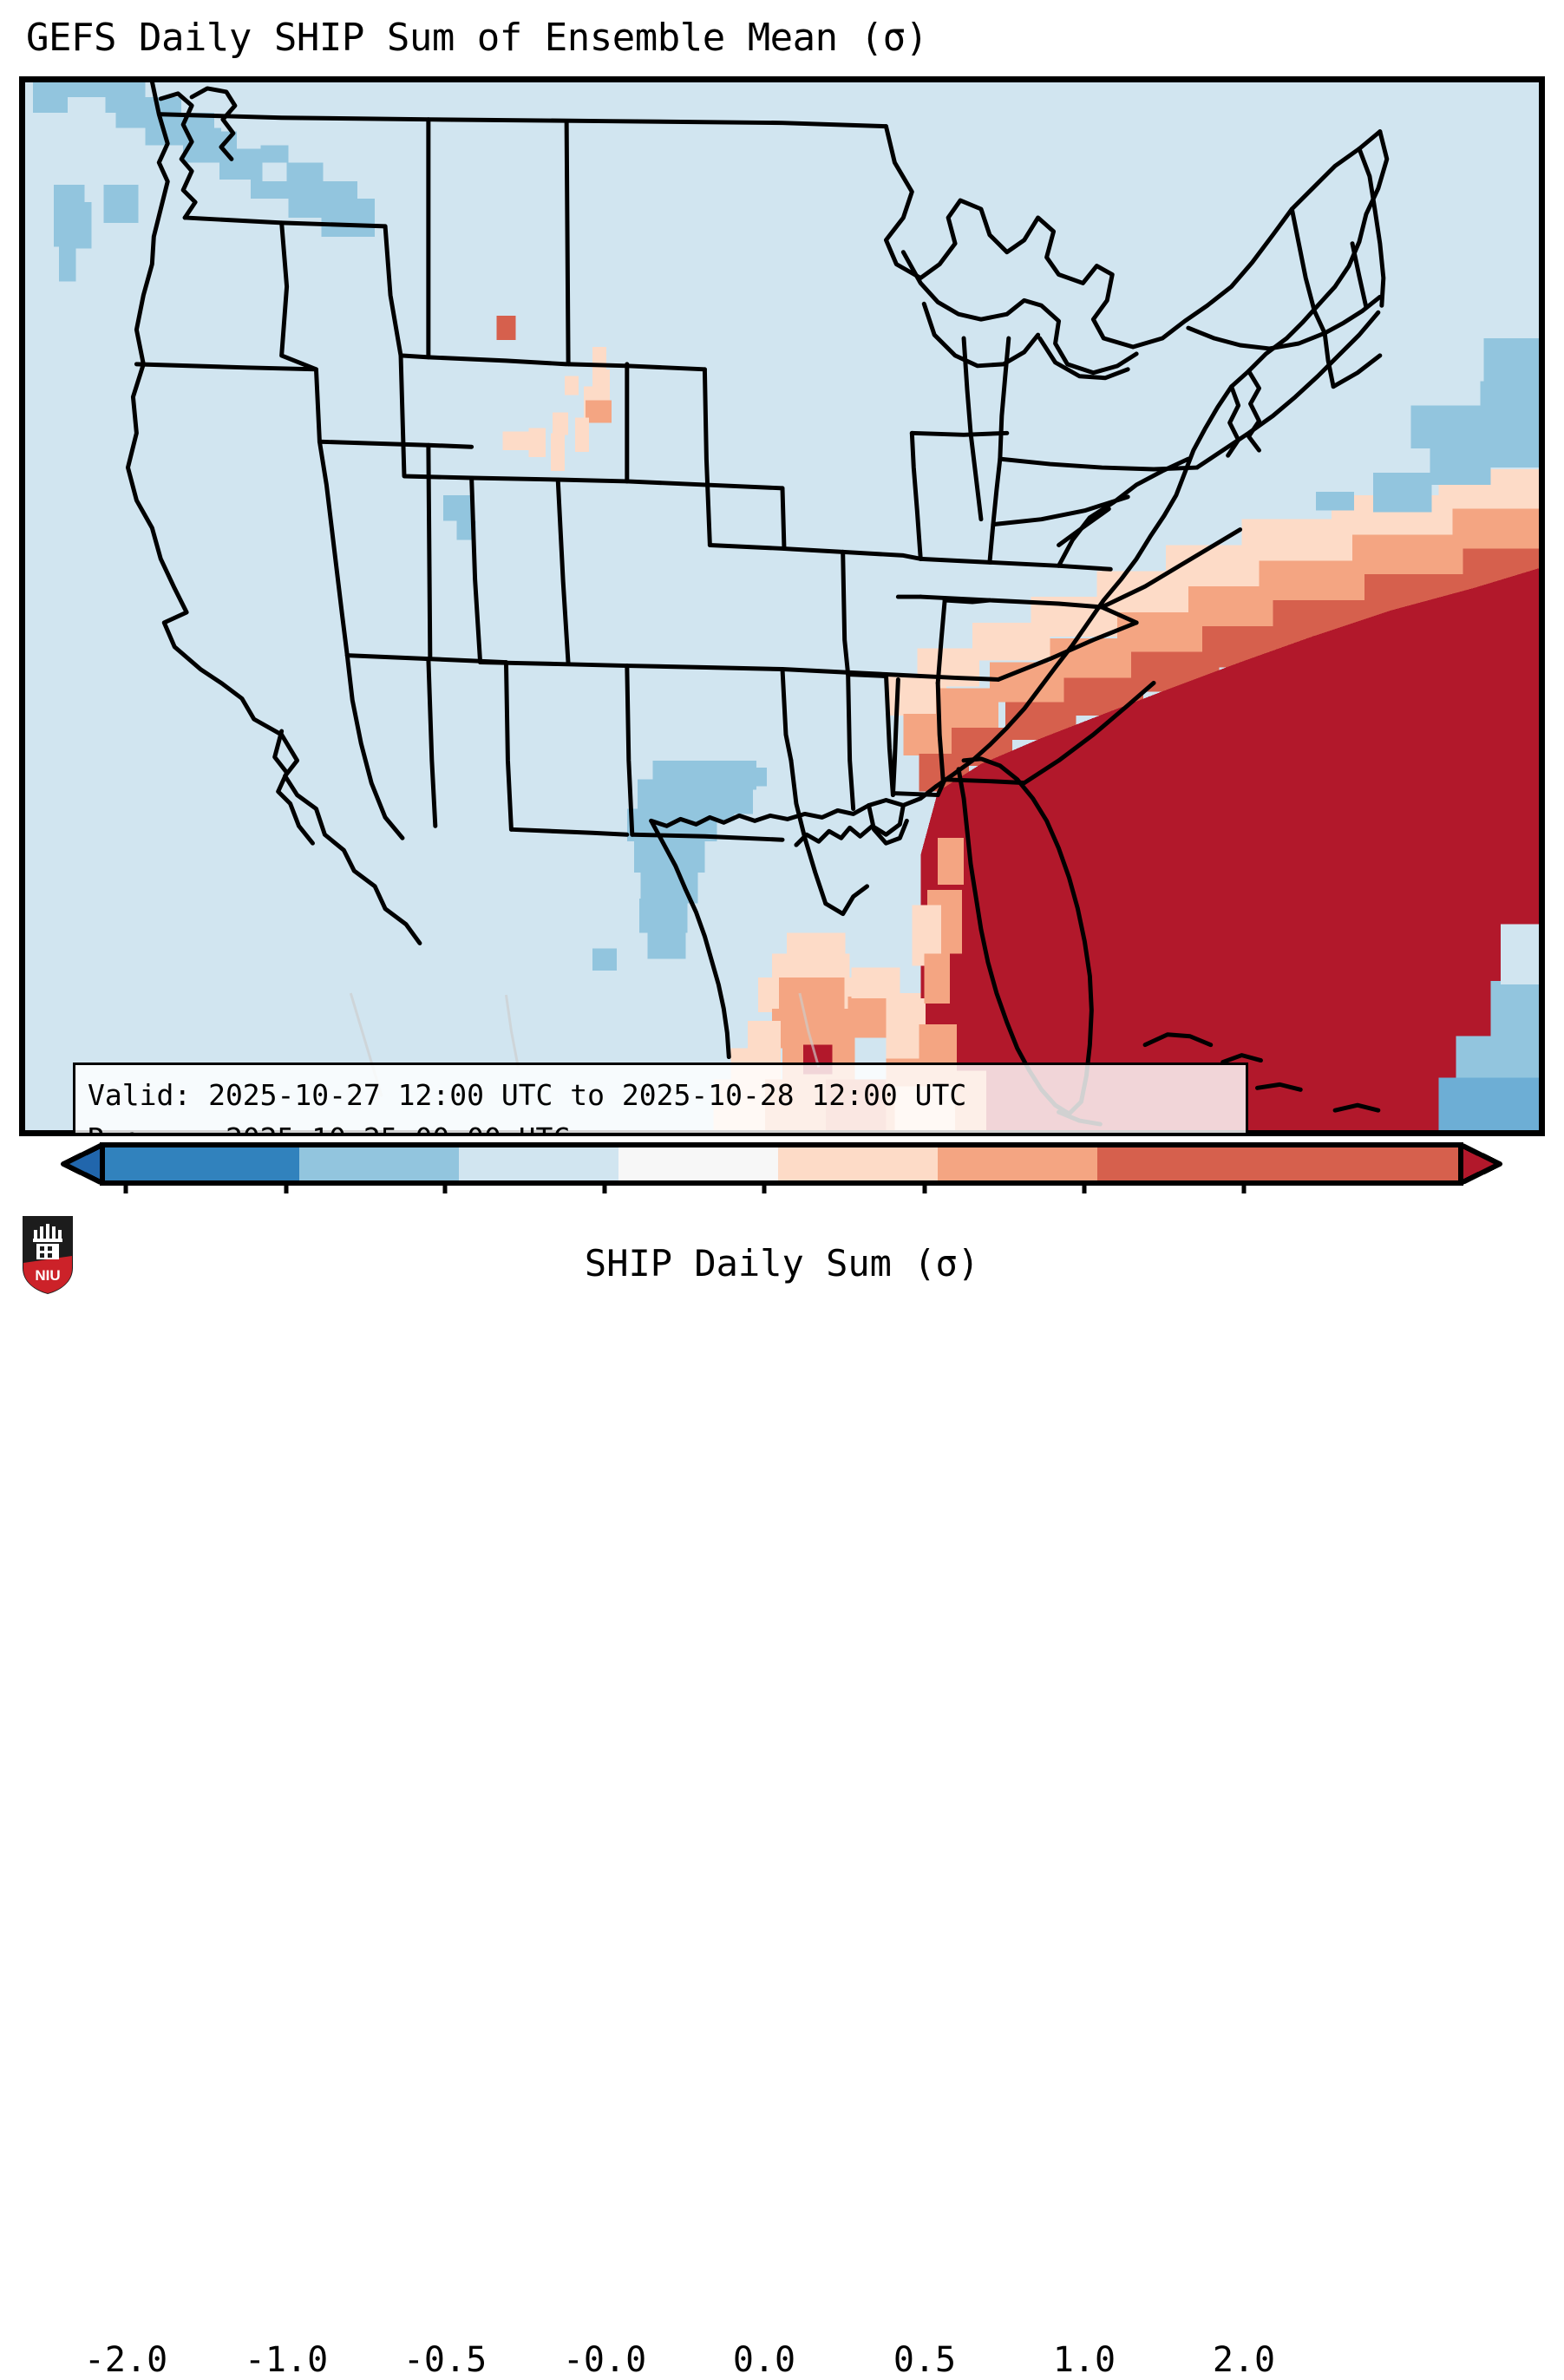 The width and height of the screenshot is (1564, 2380). I want to click on colorbar-tick-label: 0.5, so click(925, 2360).